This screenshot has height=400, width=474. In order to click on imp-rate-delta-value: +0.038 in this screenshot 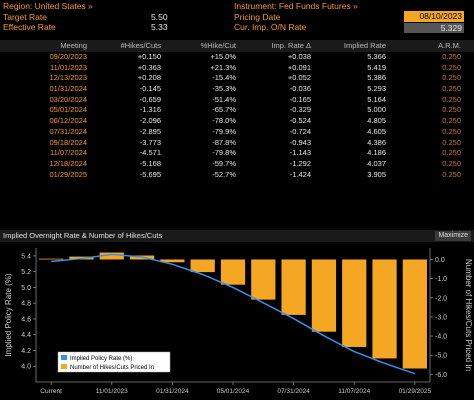, I will do `click(299, 56)`.